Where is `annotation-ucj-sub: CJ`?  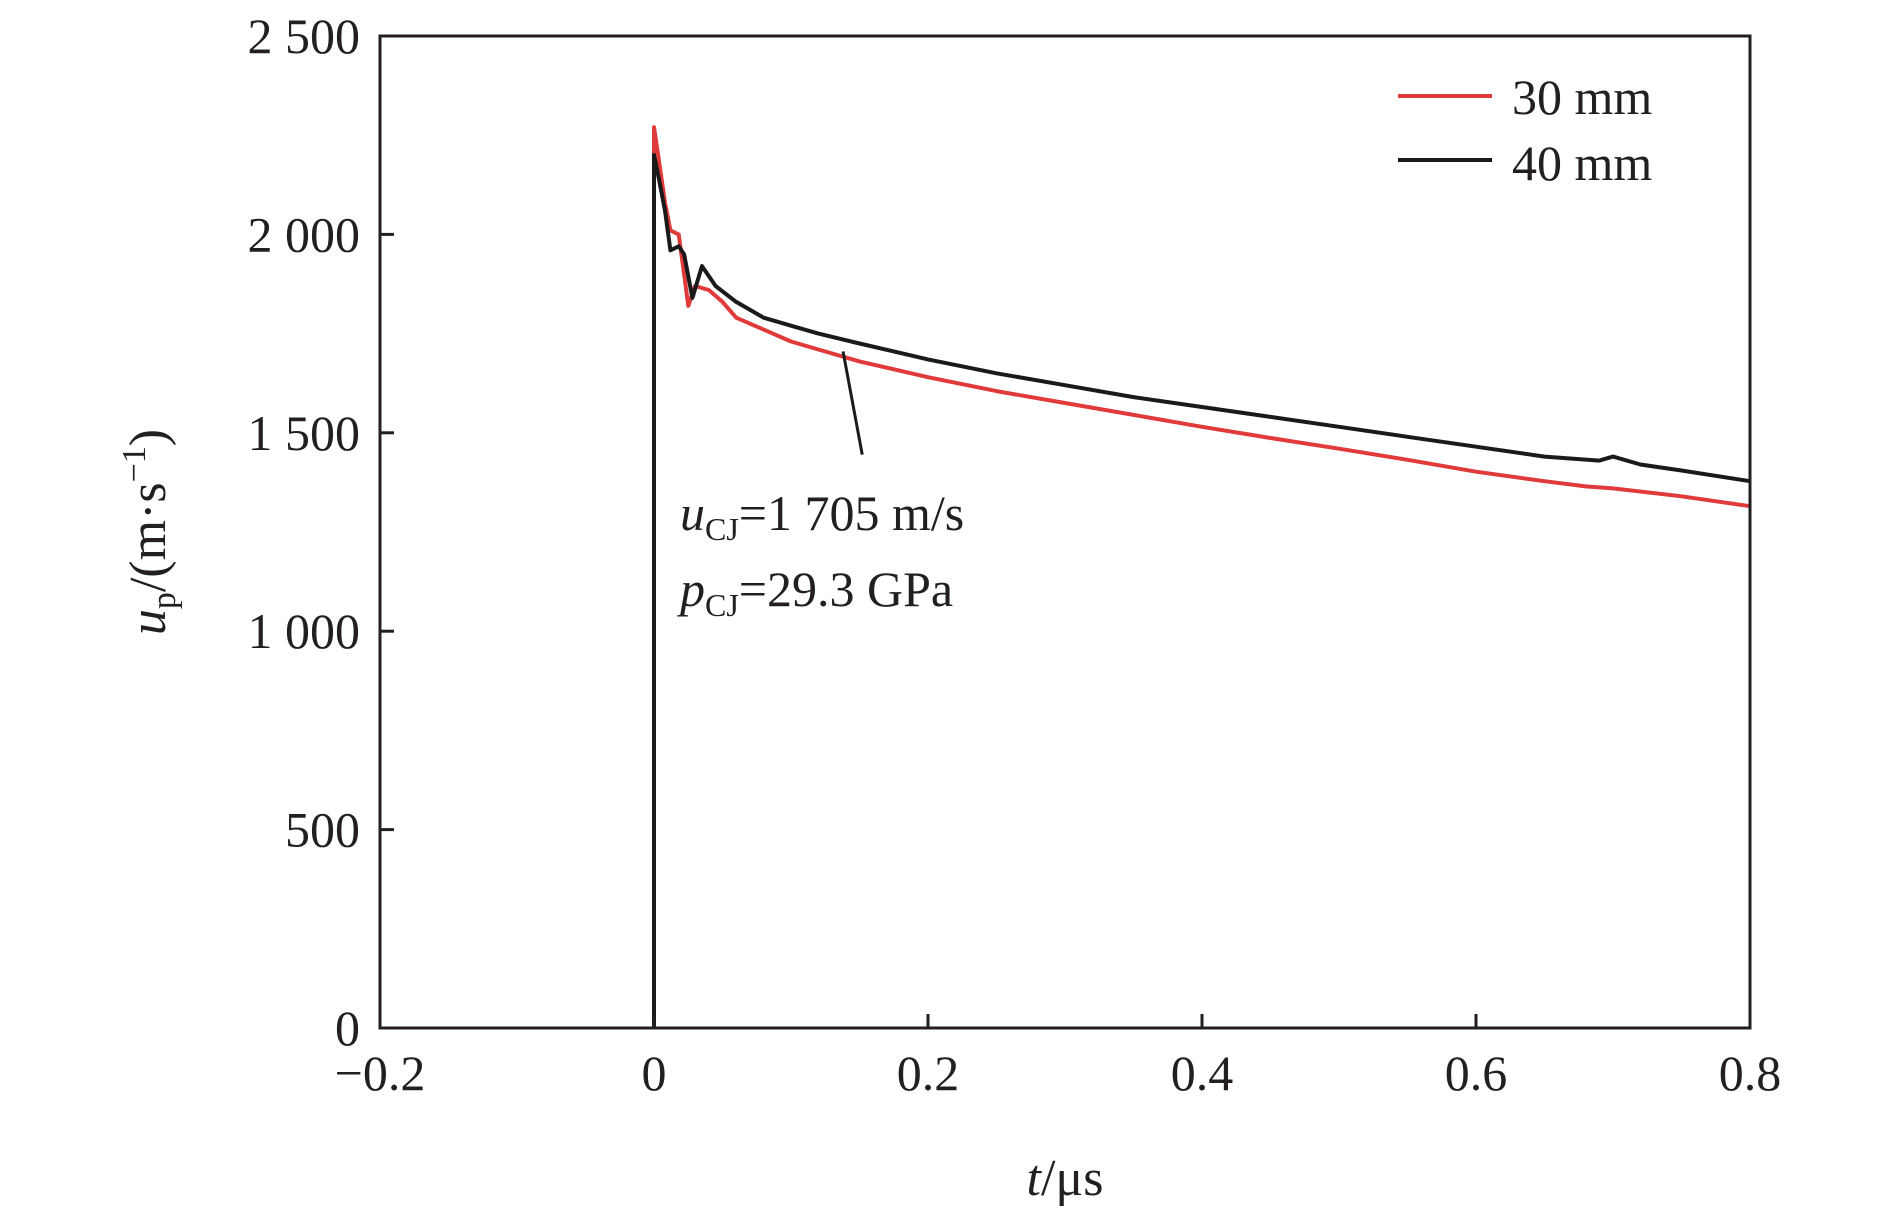
annotation-ucj-sub: CJ is located at coordinates (722, 529).